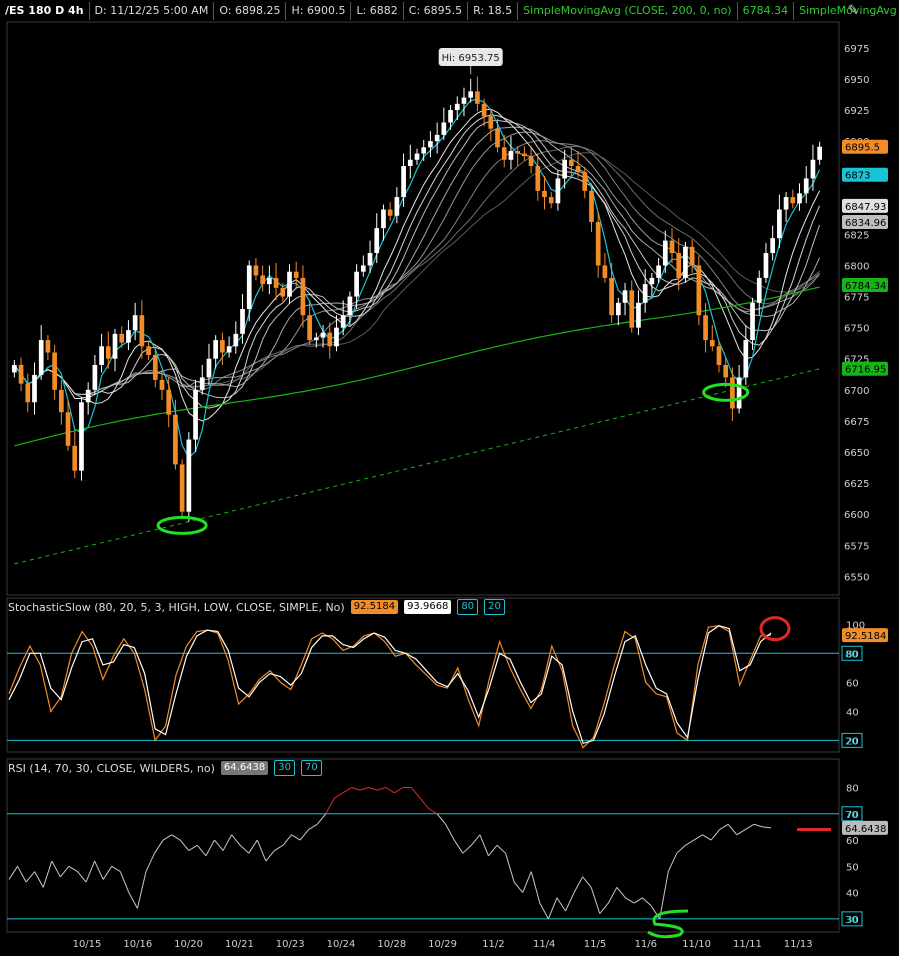  Describe the element at coordinates (470, 57) in the screenshot. I see `hi-annotation-box` at that location.